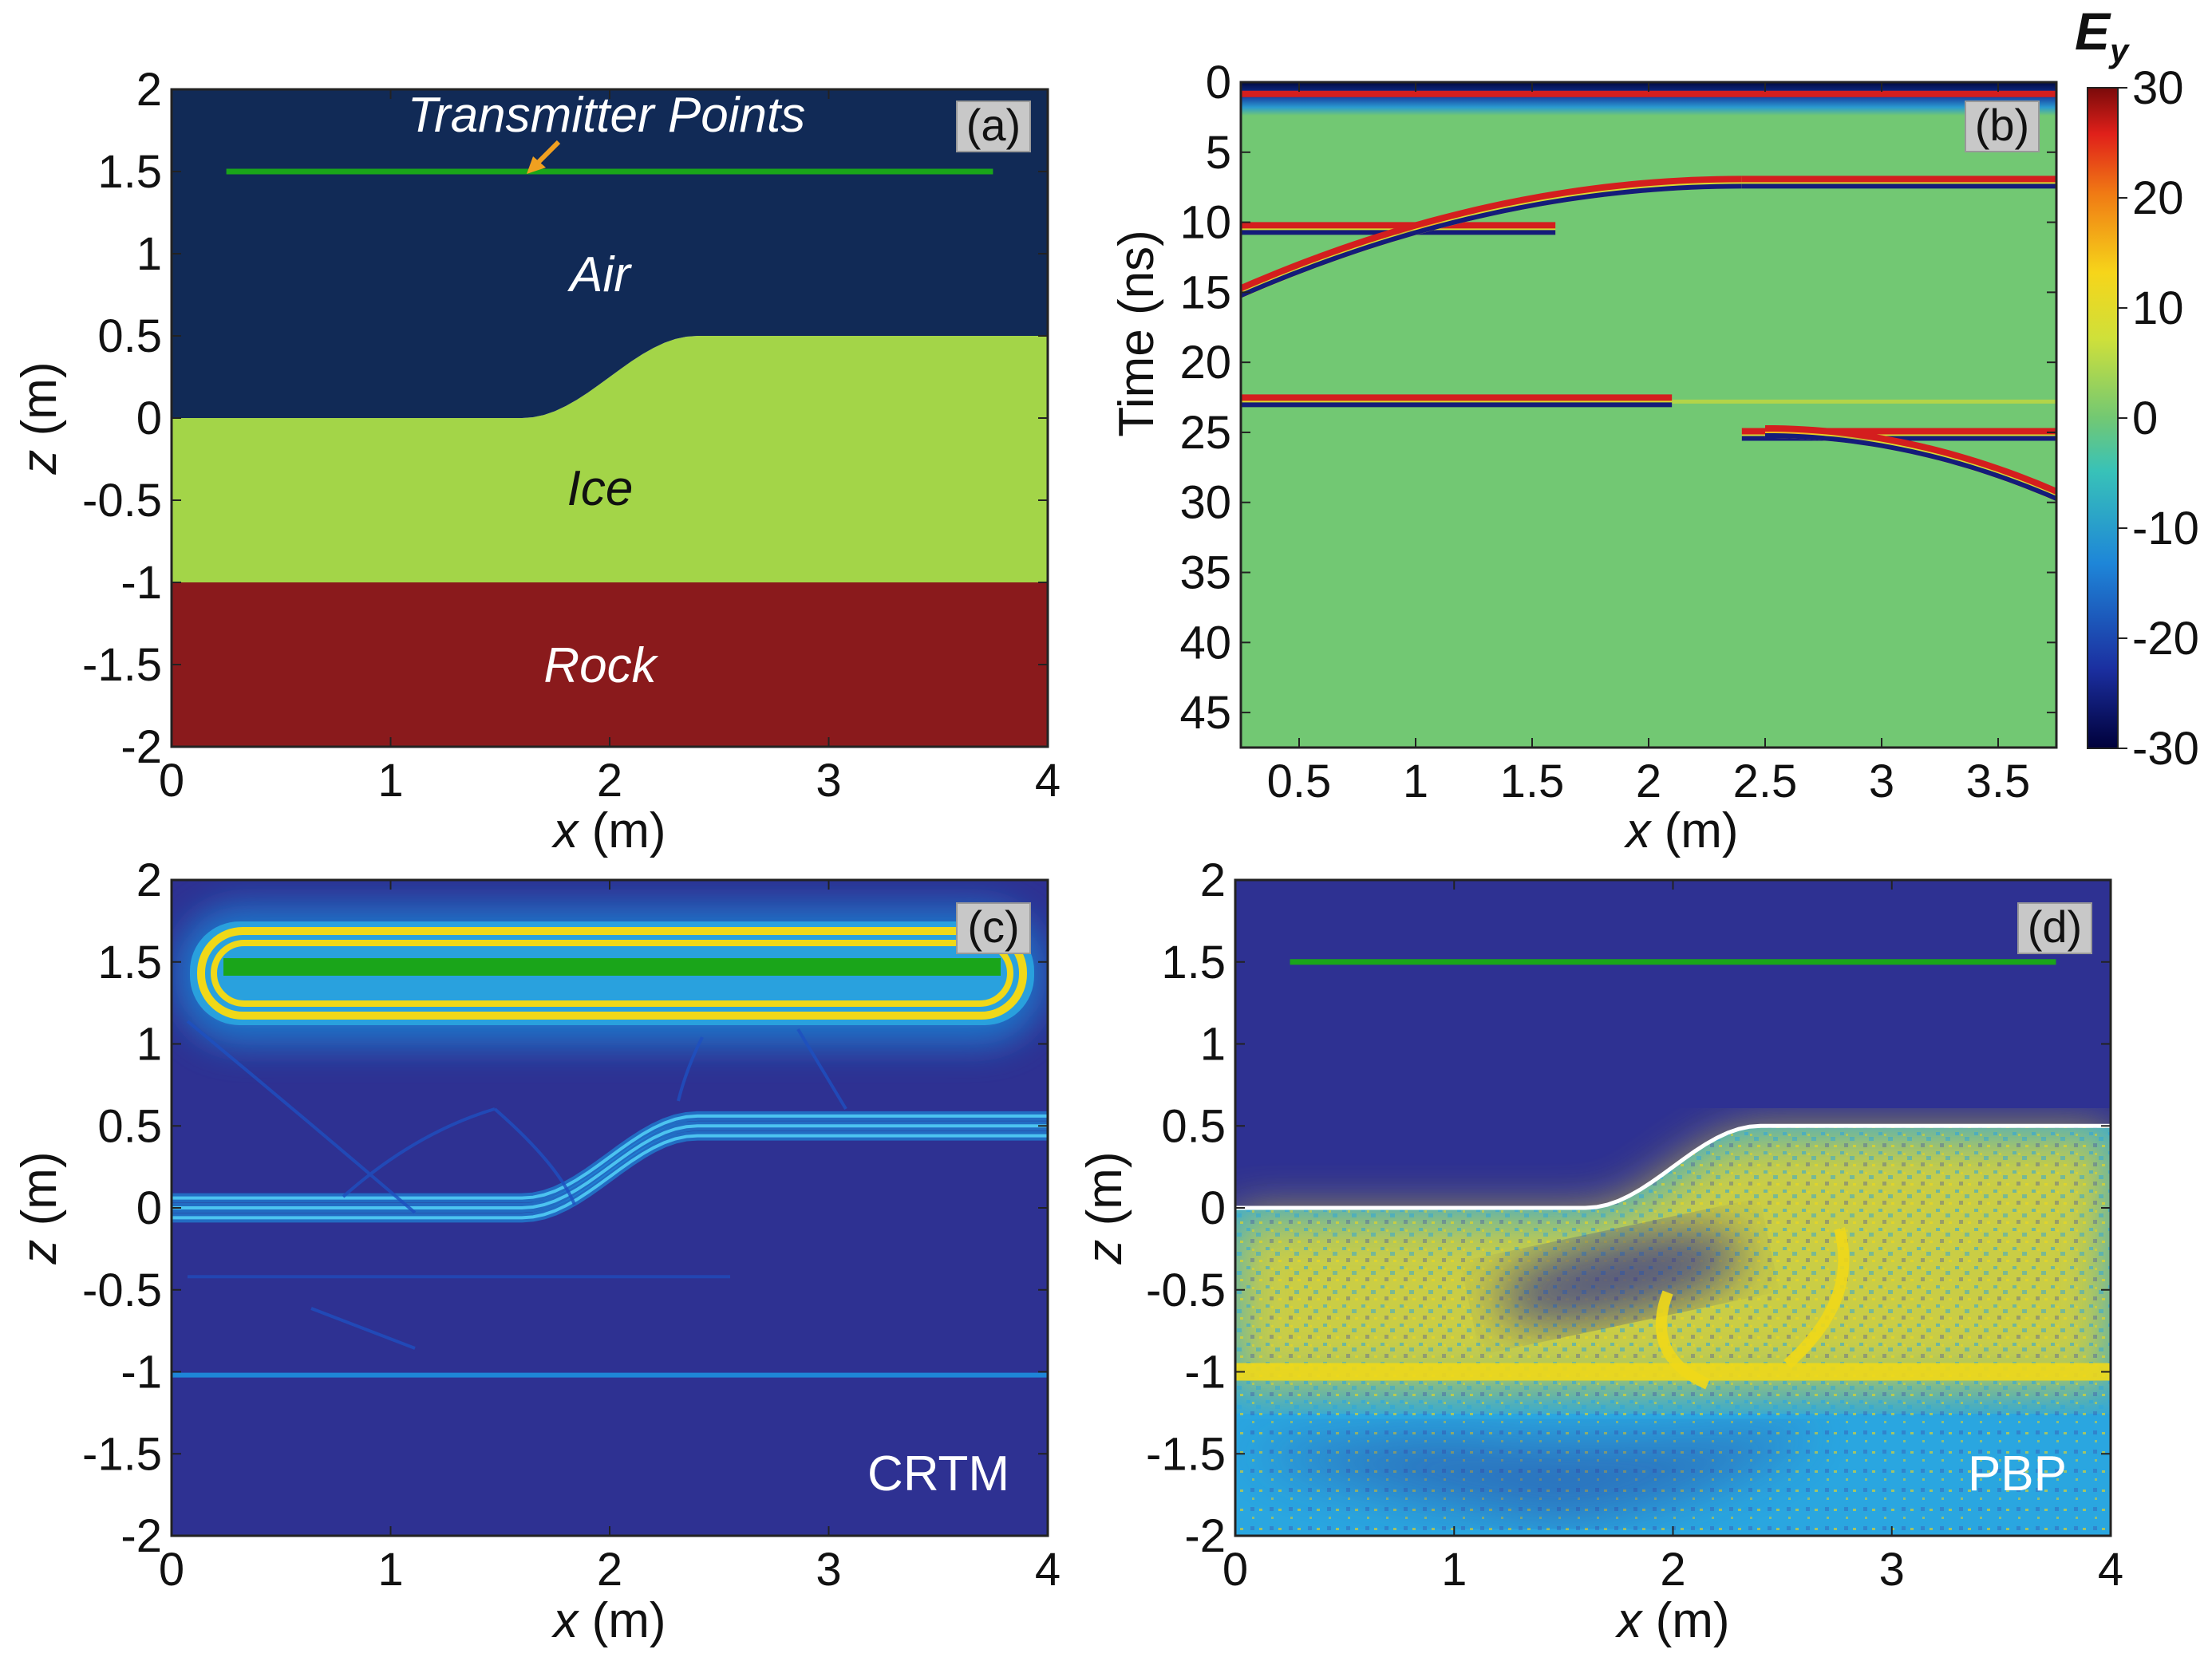 This screenshot has height=1669, width=2212. What do you see at coordinates (1672, 1621) in the screenshot?
I see `panel-d-xlabel: x (m)` at bounding box center [1672, 1621].